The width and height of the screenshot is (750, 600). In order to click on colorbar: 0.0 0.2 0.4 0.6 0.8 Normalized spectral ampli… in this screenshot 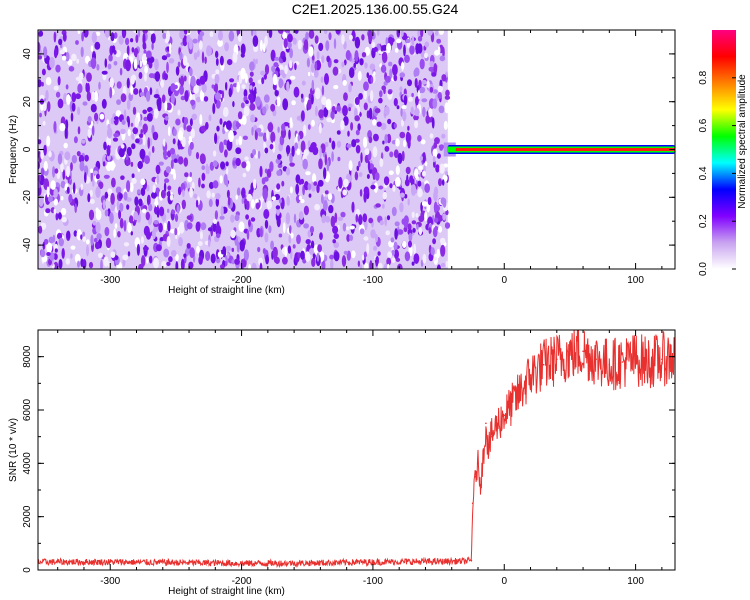, I will do `click(723, 153)`.